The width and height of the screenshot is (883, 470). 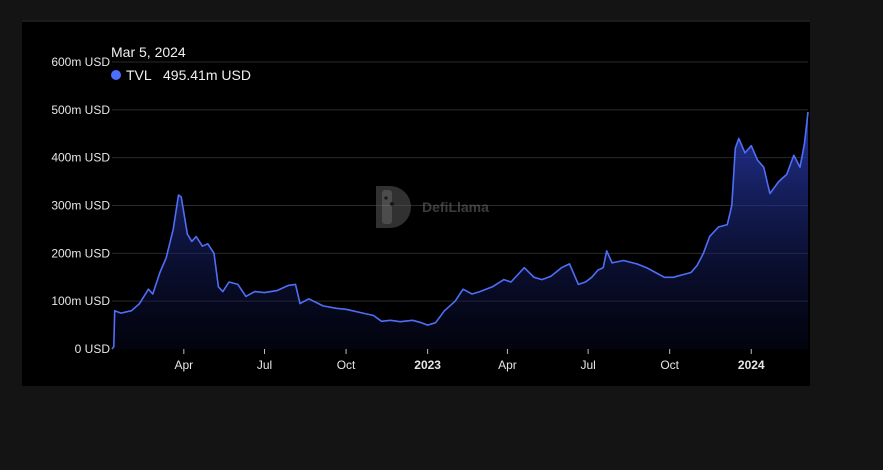 I want to click on watermark-text: DefiLlama, so click(x=455, y=207).